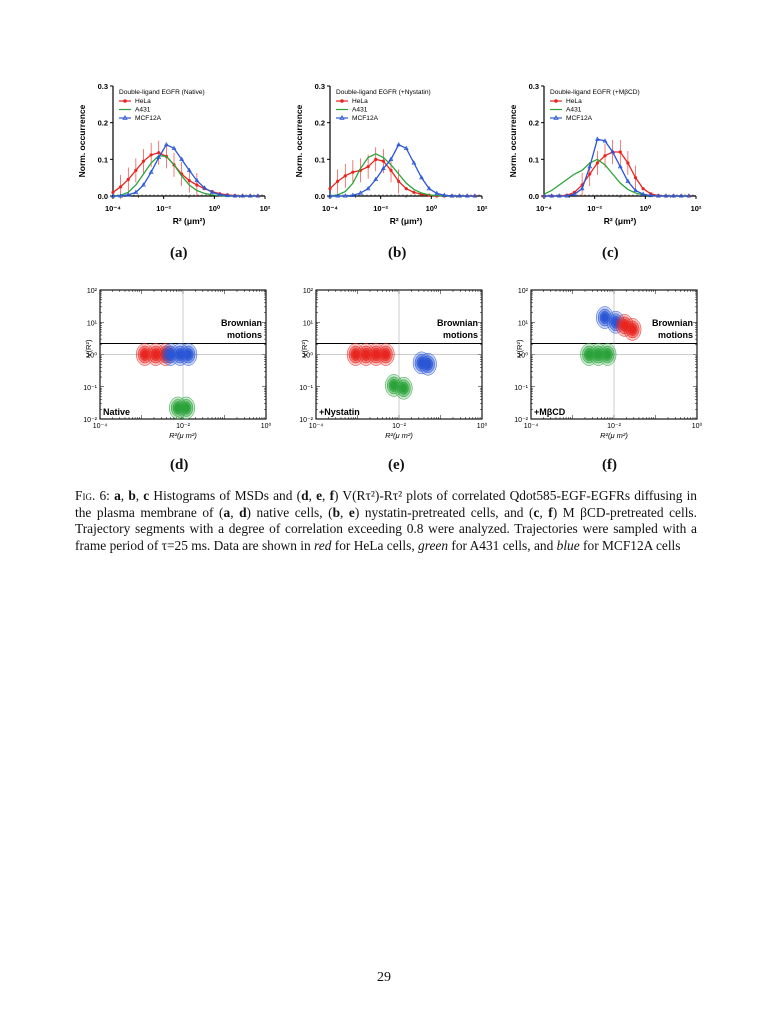 This screenshot has height=1024, width=768. What do you see at coordinates (185, 175) in the screenshot?
I see `series-line-a431` at bounding box center [185, 175].